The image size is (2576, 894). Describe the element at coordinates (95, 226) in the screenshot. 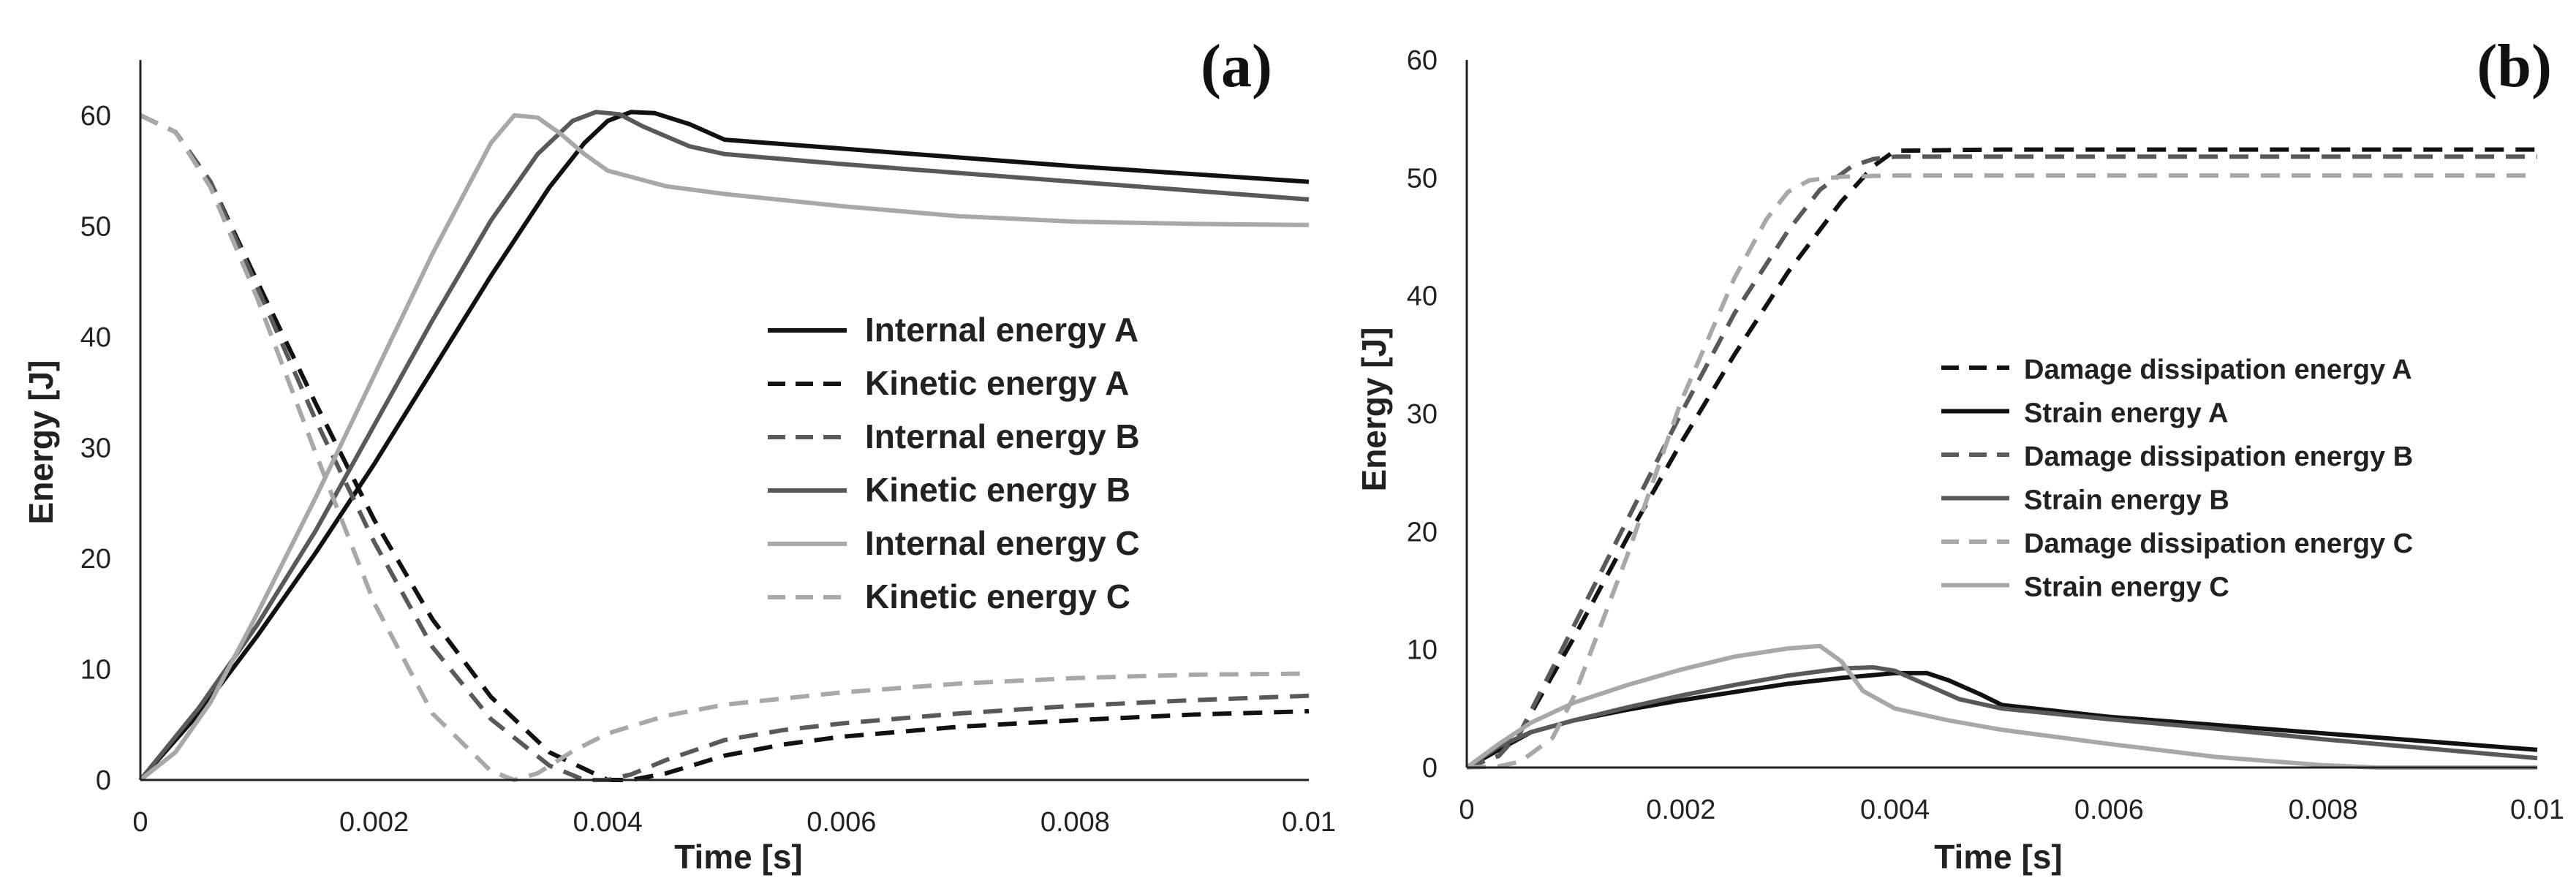

I see `panel-a-y-tick-label: 50` at that location.